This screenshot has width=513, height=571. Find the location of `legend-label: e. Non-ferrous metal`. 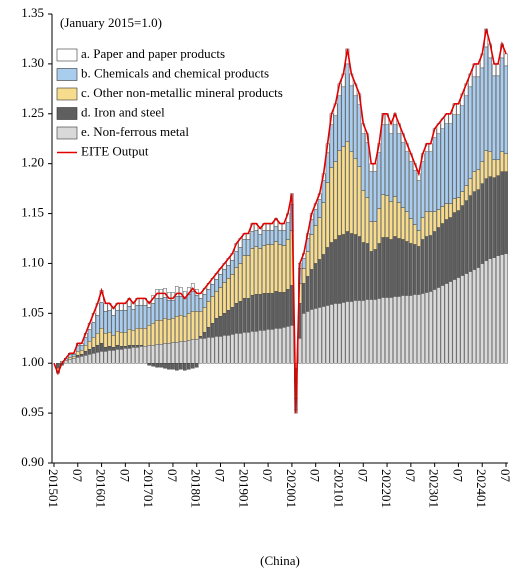

legend-label: e. Non-ferrous metal is located at coordinates (135, 131).